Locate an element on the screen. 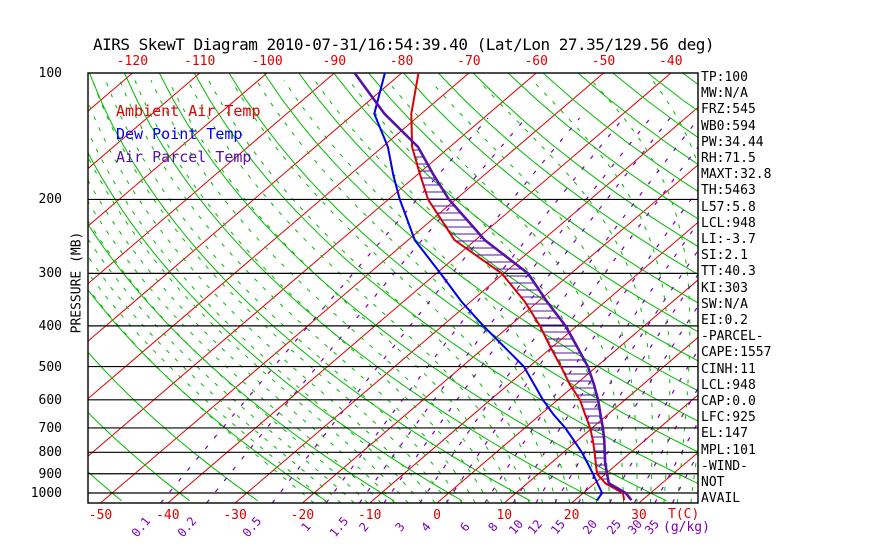  top-temp-tick-label: -120 is located at coordinates (132, 61).